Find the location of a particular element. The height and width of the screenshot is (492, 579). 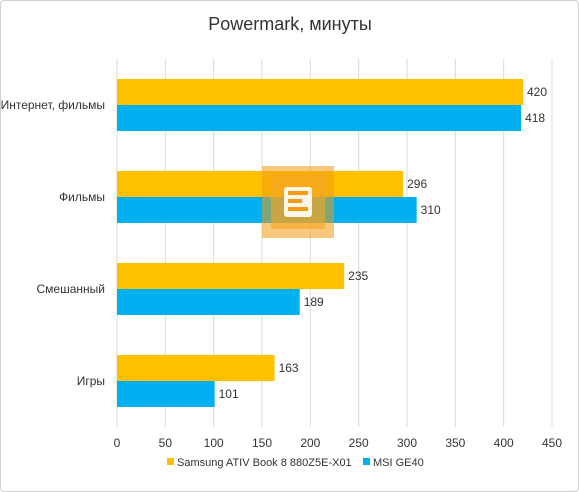

watermark-logo is located at coordinates (298, 202).